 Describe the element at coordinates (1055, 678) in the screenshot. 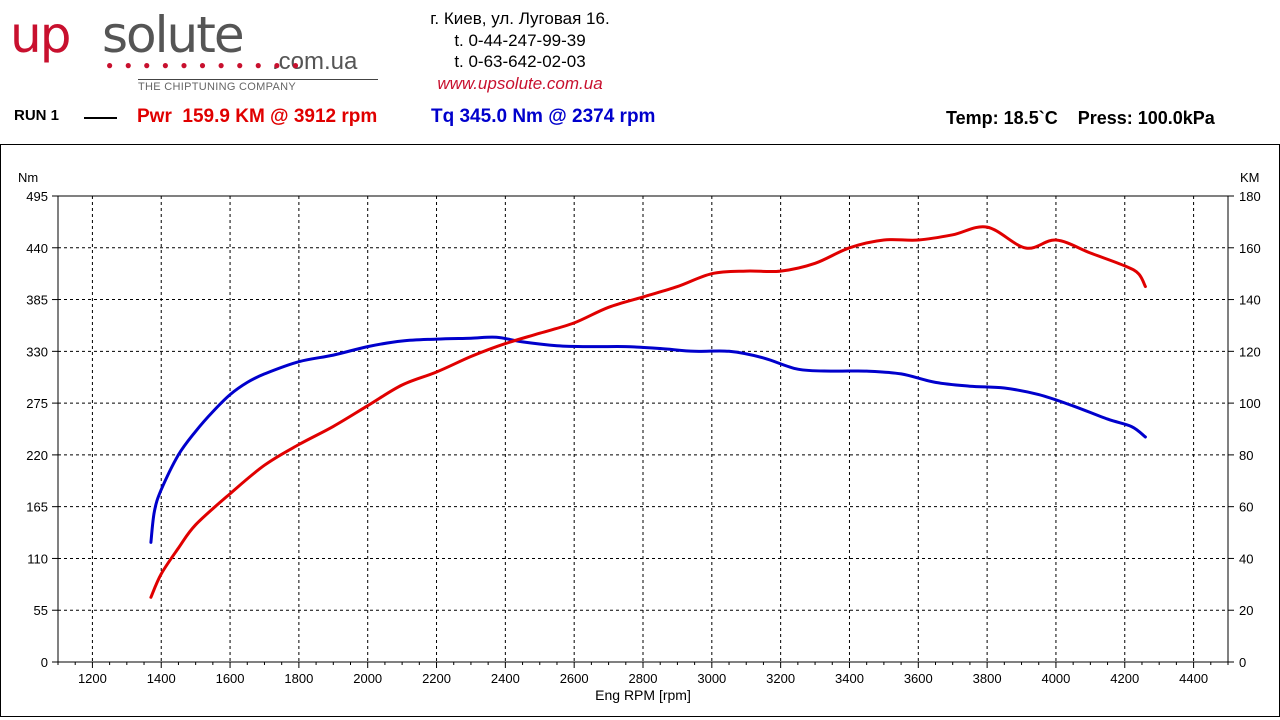

I see `x-tick-label: 4000` at that location.